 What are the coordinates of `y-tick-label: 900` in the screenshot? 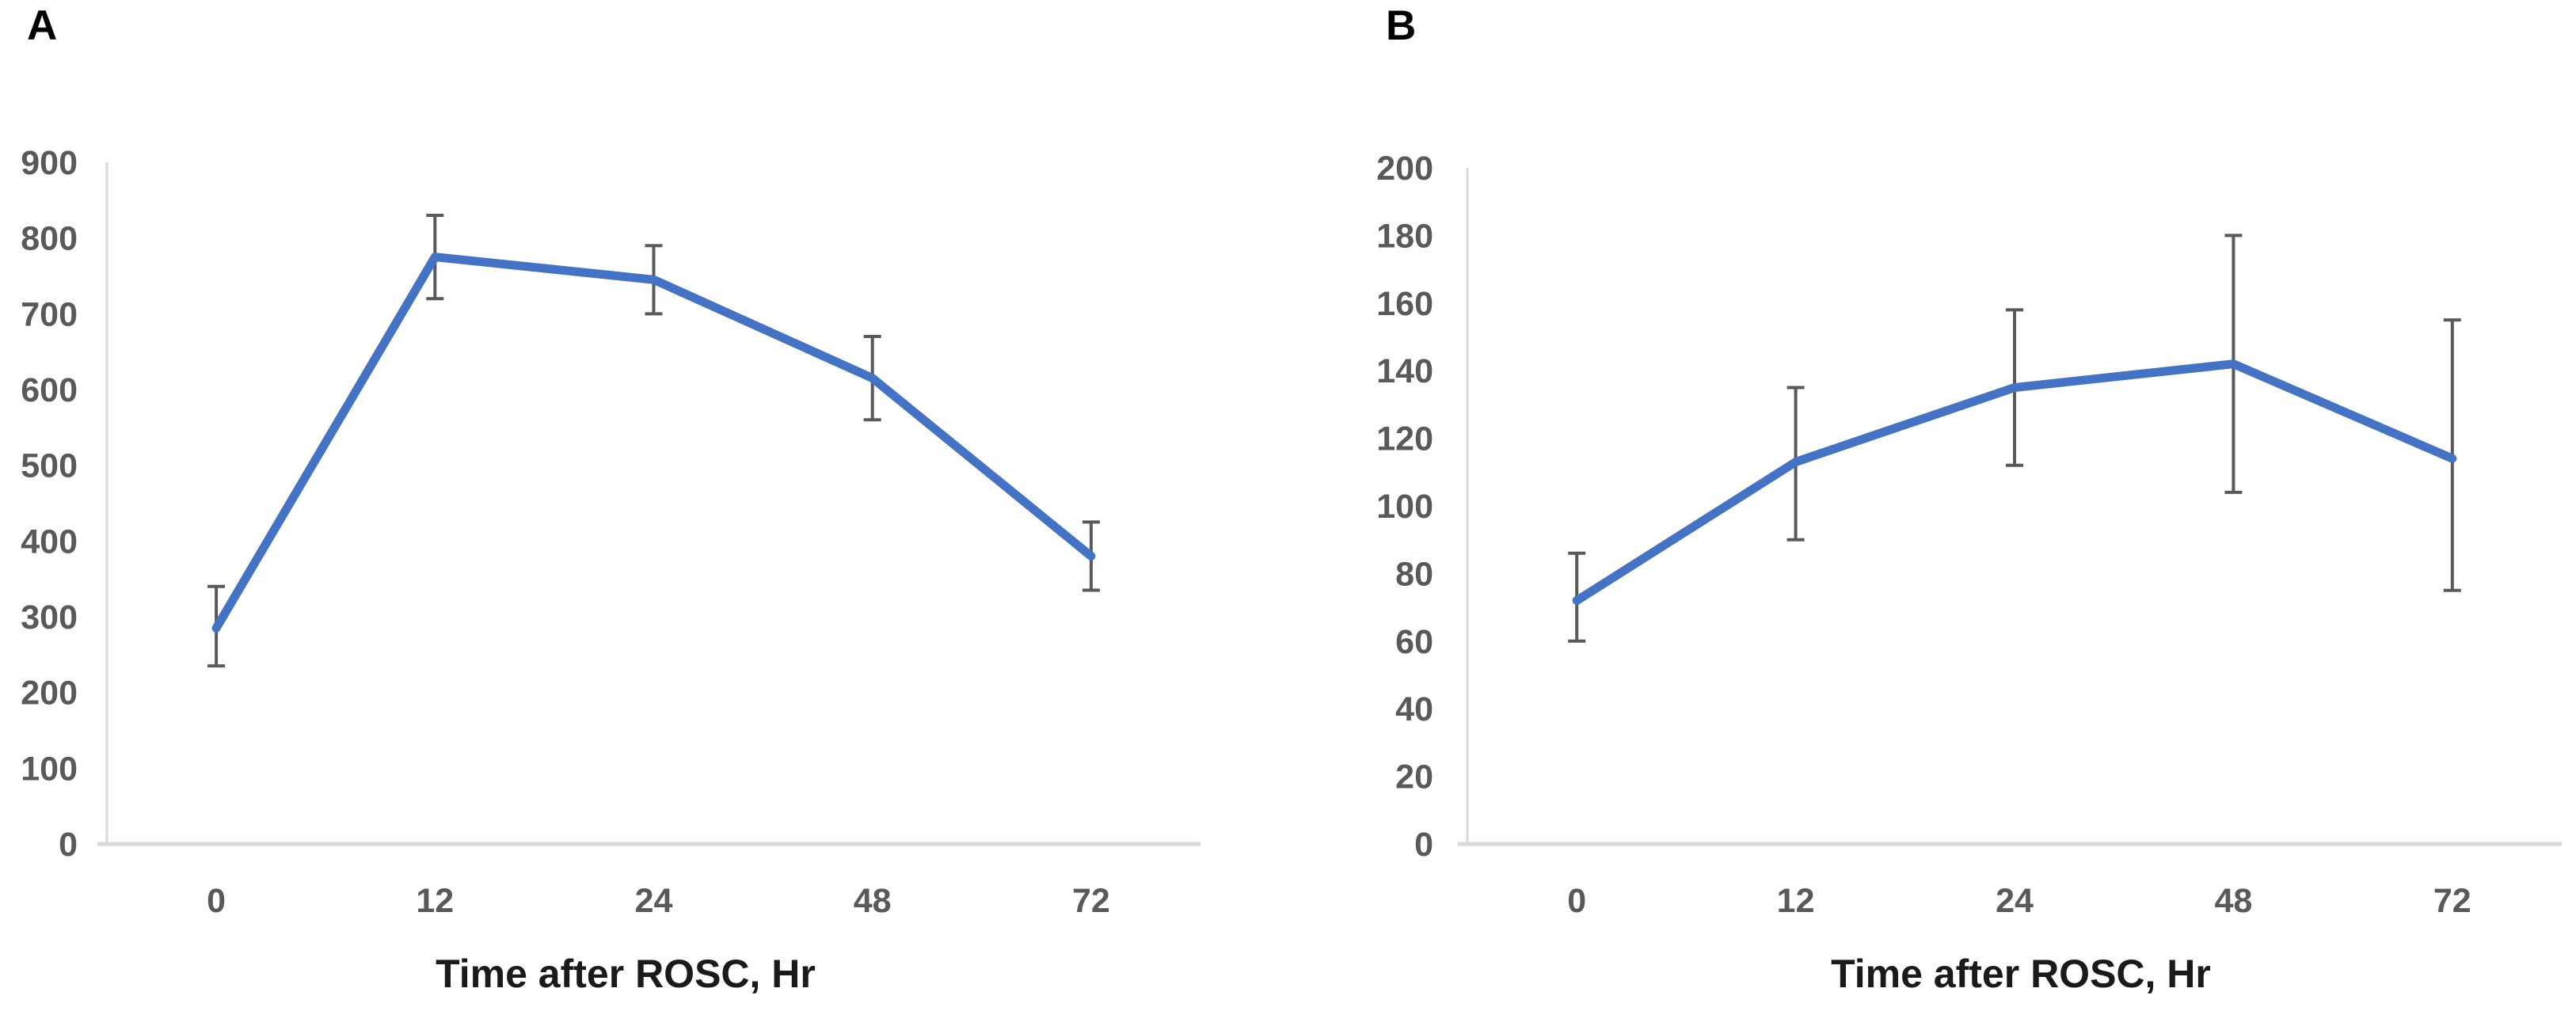 It's located at (49, 163).